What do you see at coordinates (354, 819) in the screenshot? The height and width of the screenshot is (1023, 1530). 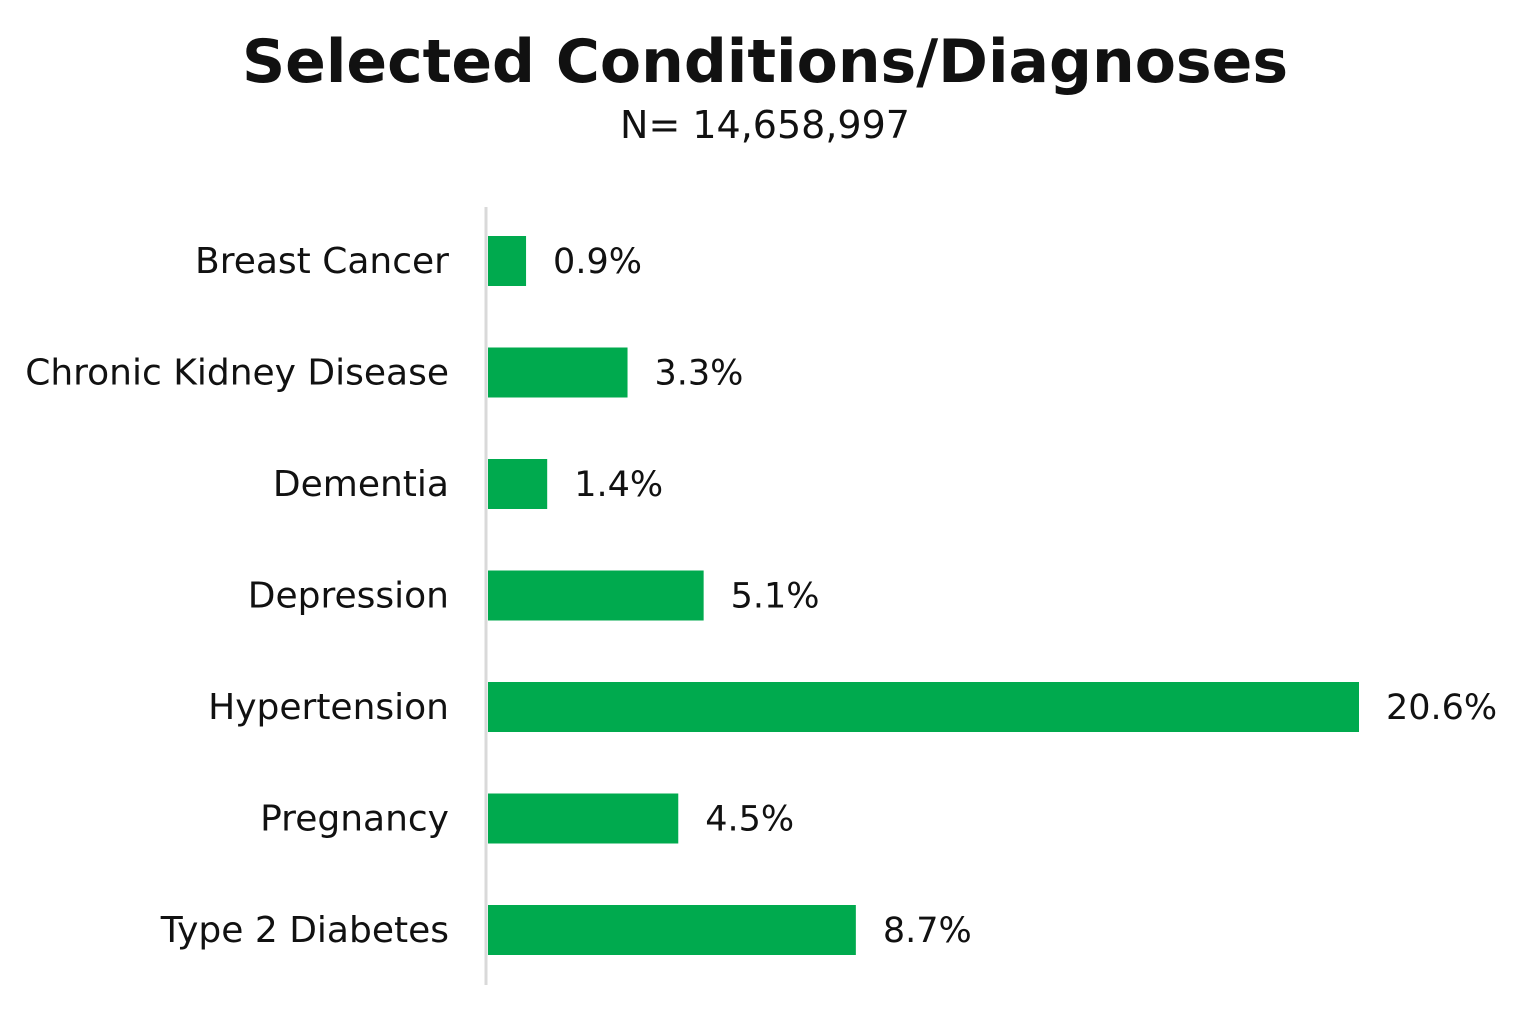 I see `category-label: Pregnancy` at bounding box center [354, 819].